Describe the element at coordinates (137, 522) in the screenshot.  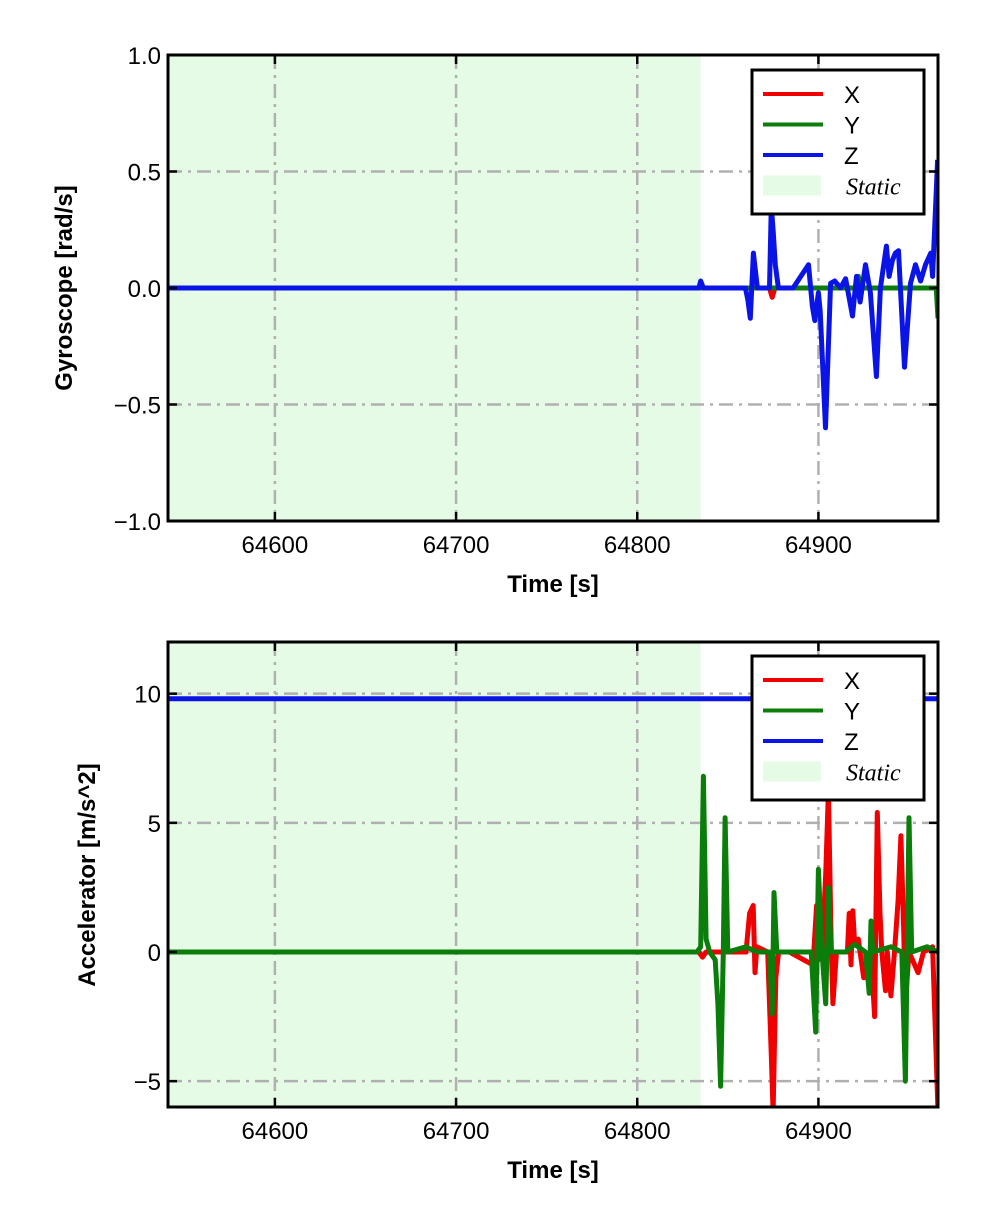
I see `y-tick-label: −1.0` at that location.